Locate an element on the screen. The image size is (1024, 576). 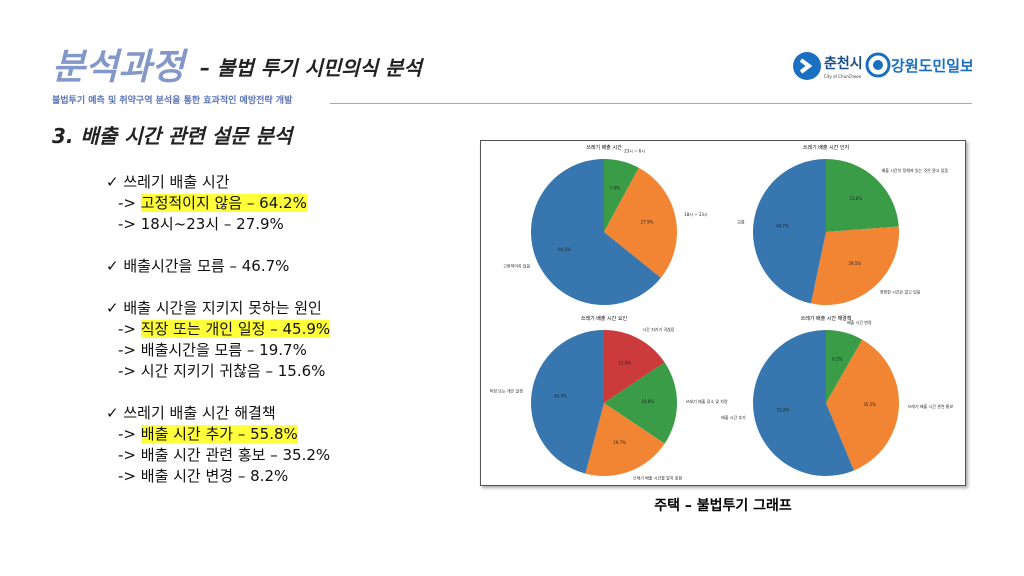
city-logo-mark is located at coordinates (806, 66).